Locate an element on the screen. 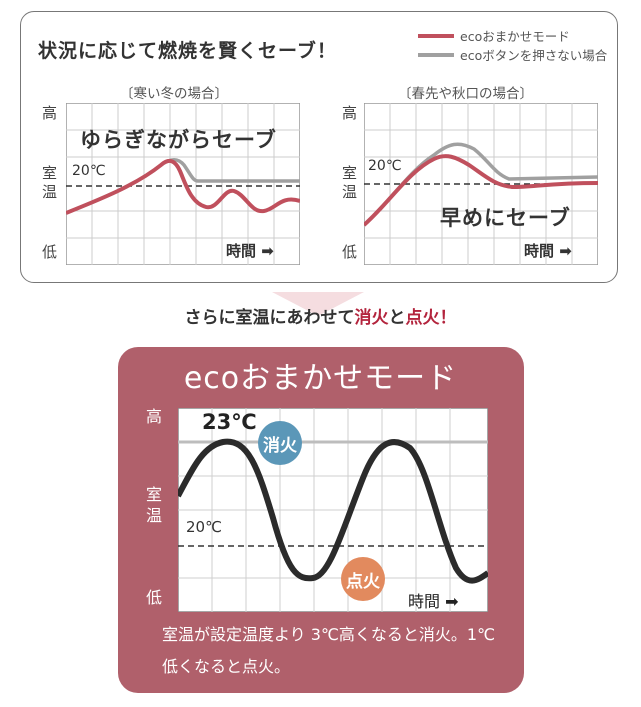  down-arrow-icon is located at coordinates (318, 304).